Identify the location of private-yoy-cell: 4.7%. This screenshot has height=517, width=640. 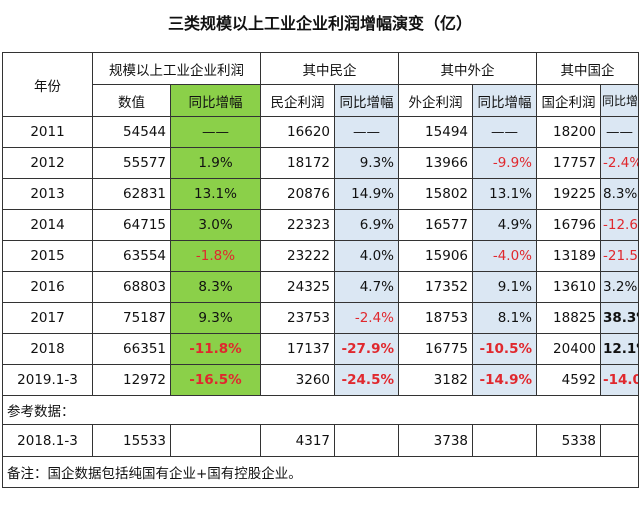
(366, 287).